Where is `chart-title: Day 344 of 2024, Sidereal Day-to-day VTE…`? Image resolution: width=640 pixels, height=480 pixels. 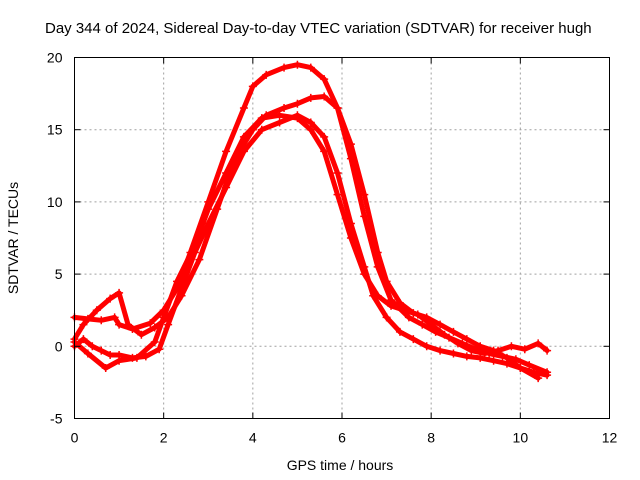 chart-title: Day 344 of 2024, Sidereal Day-to-day VTE… is located at coordinates (318, 28).